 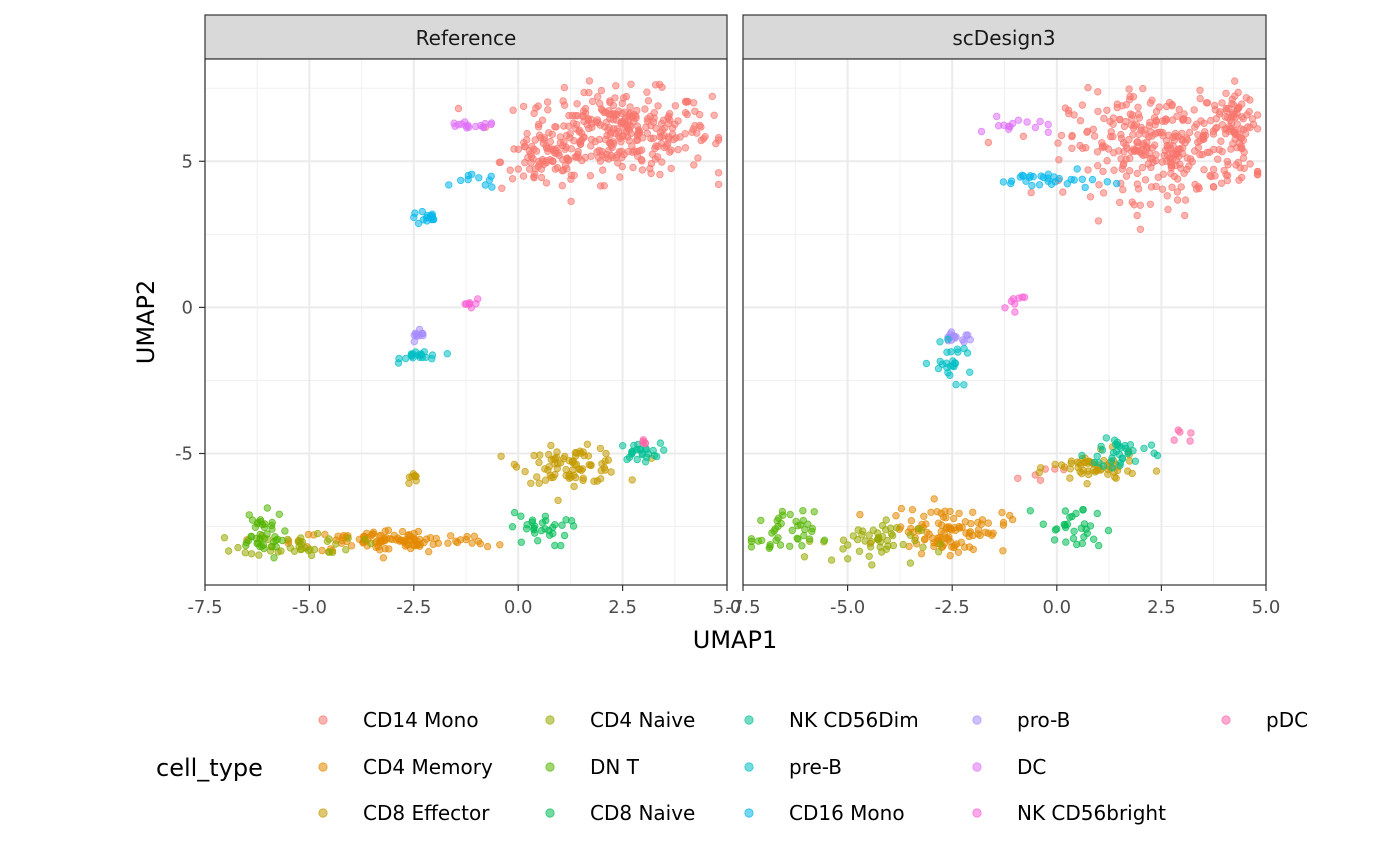 What do you see at coordinates (824, 813) in the screenshot?
I see `legend-item: CD16 Mono` at bounding box center [824, 813].